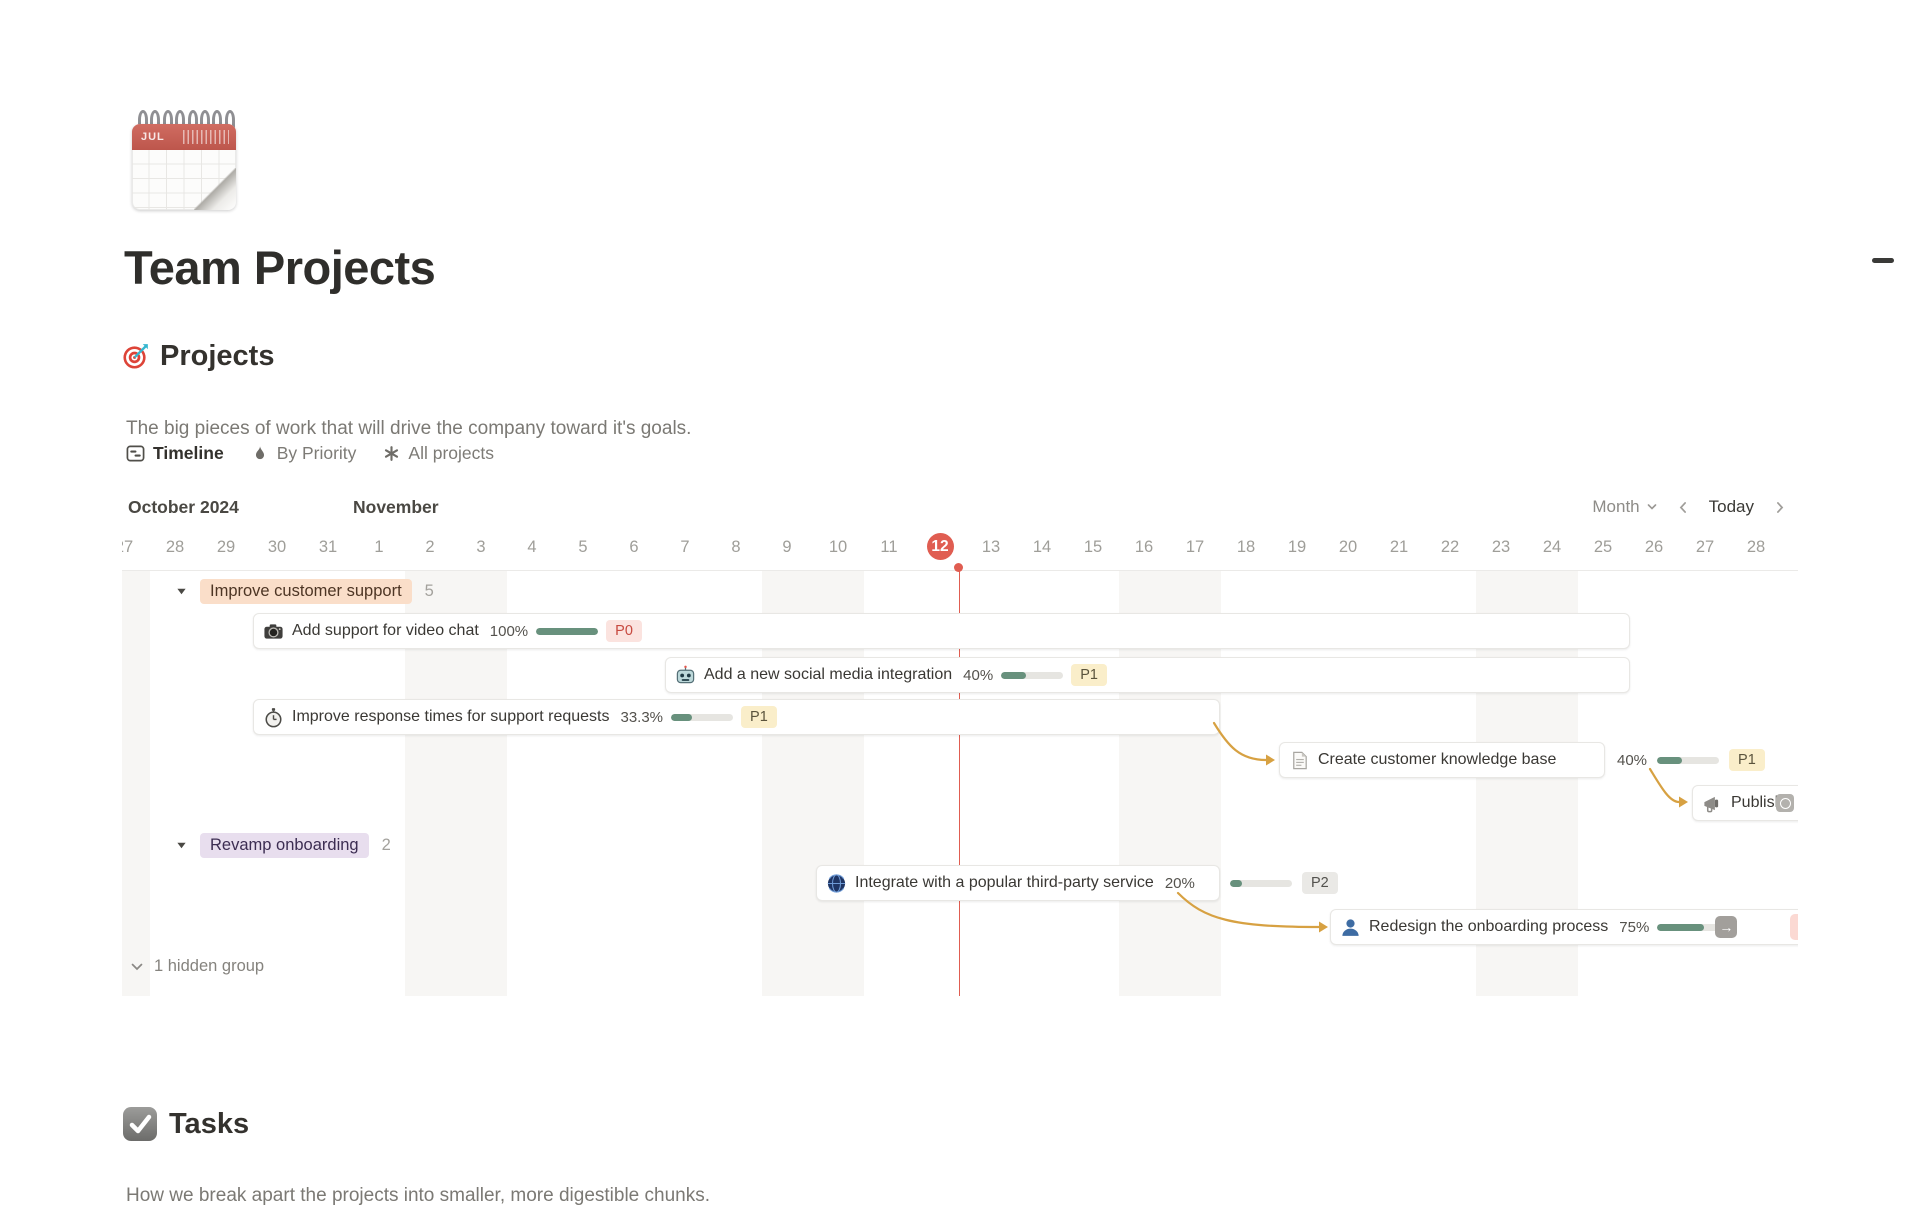 The height and width of the screenshot is (1207, 1920). I want to click on card-title: Publish, so click(1757, 802).